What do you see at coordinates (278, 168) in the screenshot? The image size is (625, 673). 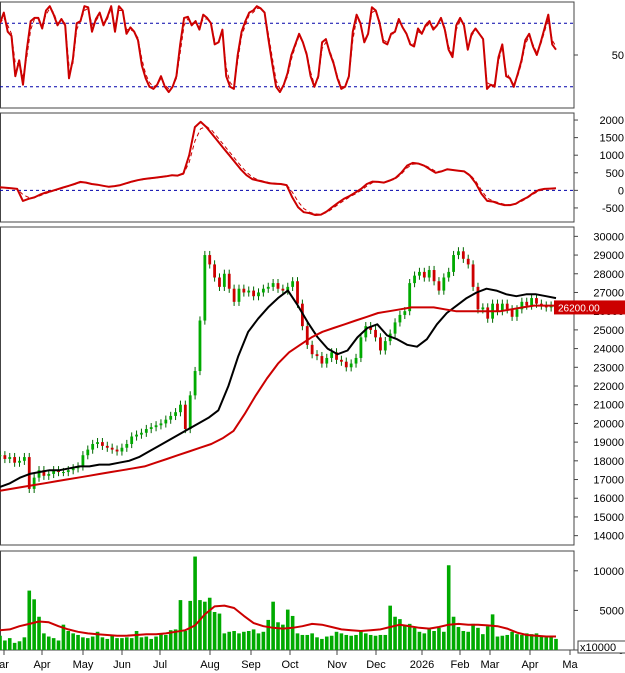 I see `macd-line` at bounding box center [278, 168].